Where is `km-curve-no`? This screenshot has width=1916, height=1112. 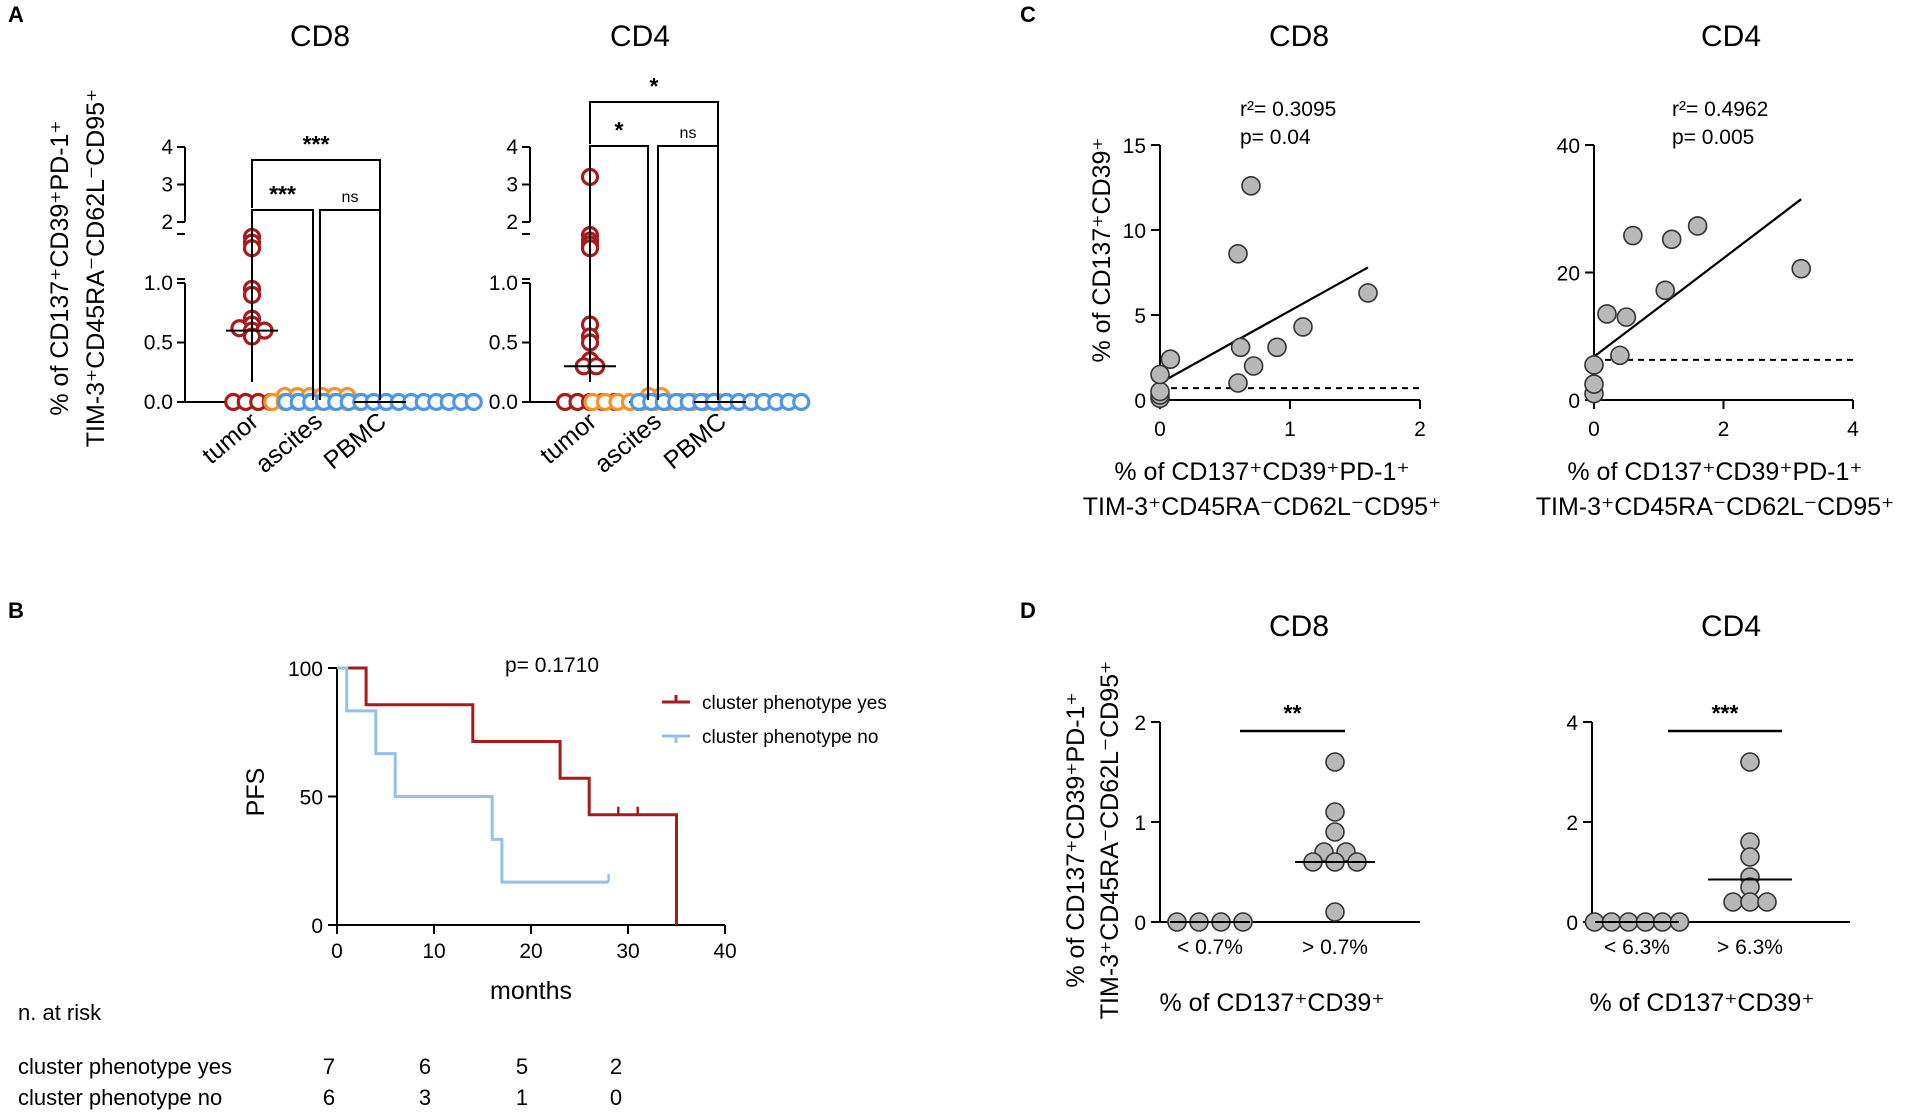
km-curve-no is located at coordinates (473, 775).